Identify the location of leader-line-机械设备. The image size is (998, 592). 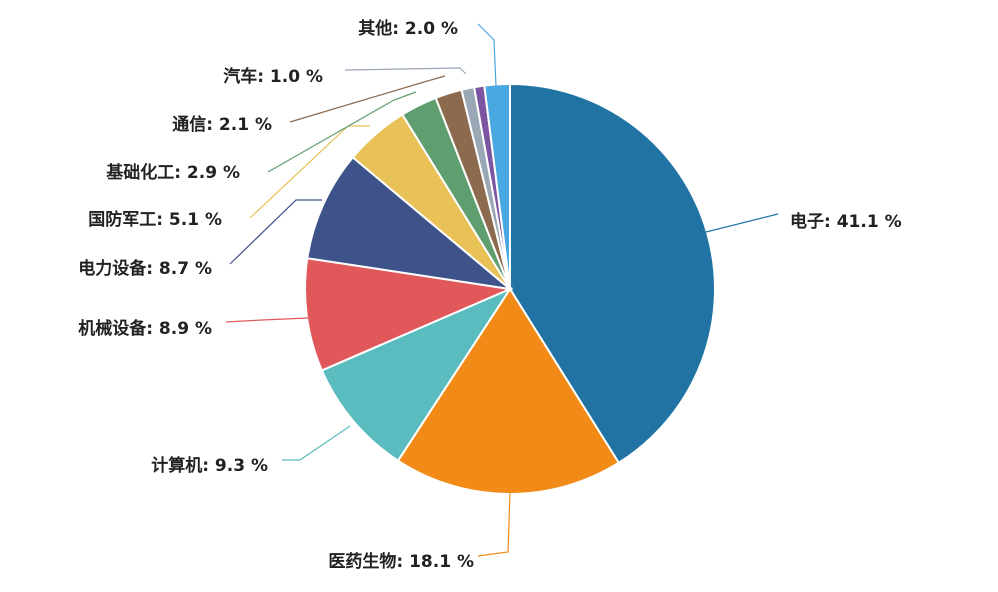
(267, 320).